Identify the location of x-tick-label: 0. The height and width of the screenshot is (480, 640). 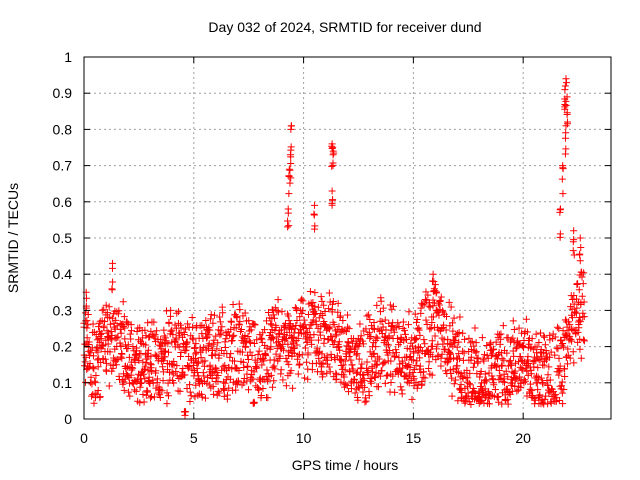
(84, 438).